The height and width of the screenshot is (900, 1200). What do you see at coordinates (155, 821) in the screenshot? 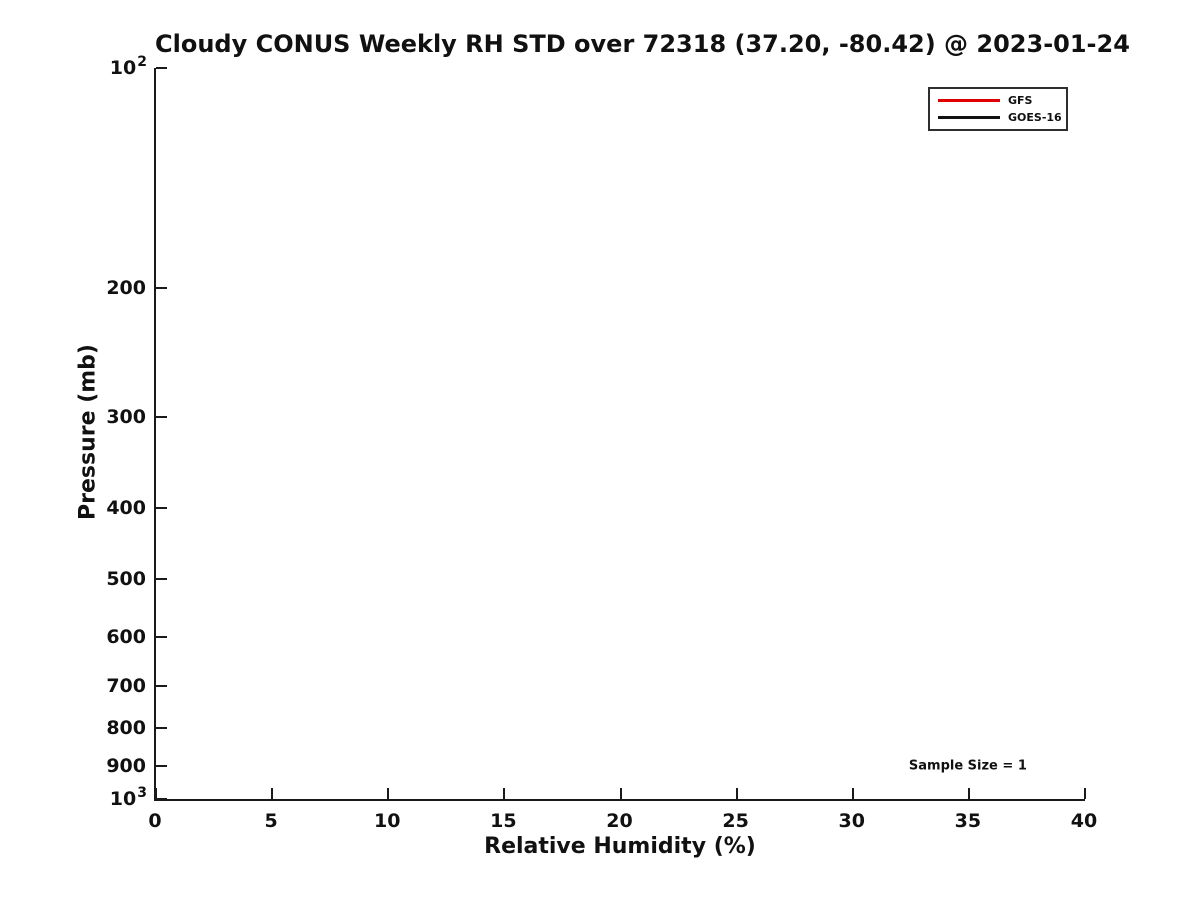
I see `x-tick-label: 0` at bounding box center [155, 821].